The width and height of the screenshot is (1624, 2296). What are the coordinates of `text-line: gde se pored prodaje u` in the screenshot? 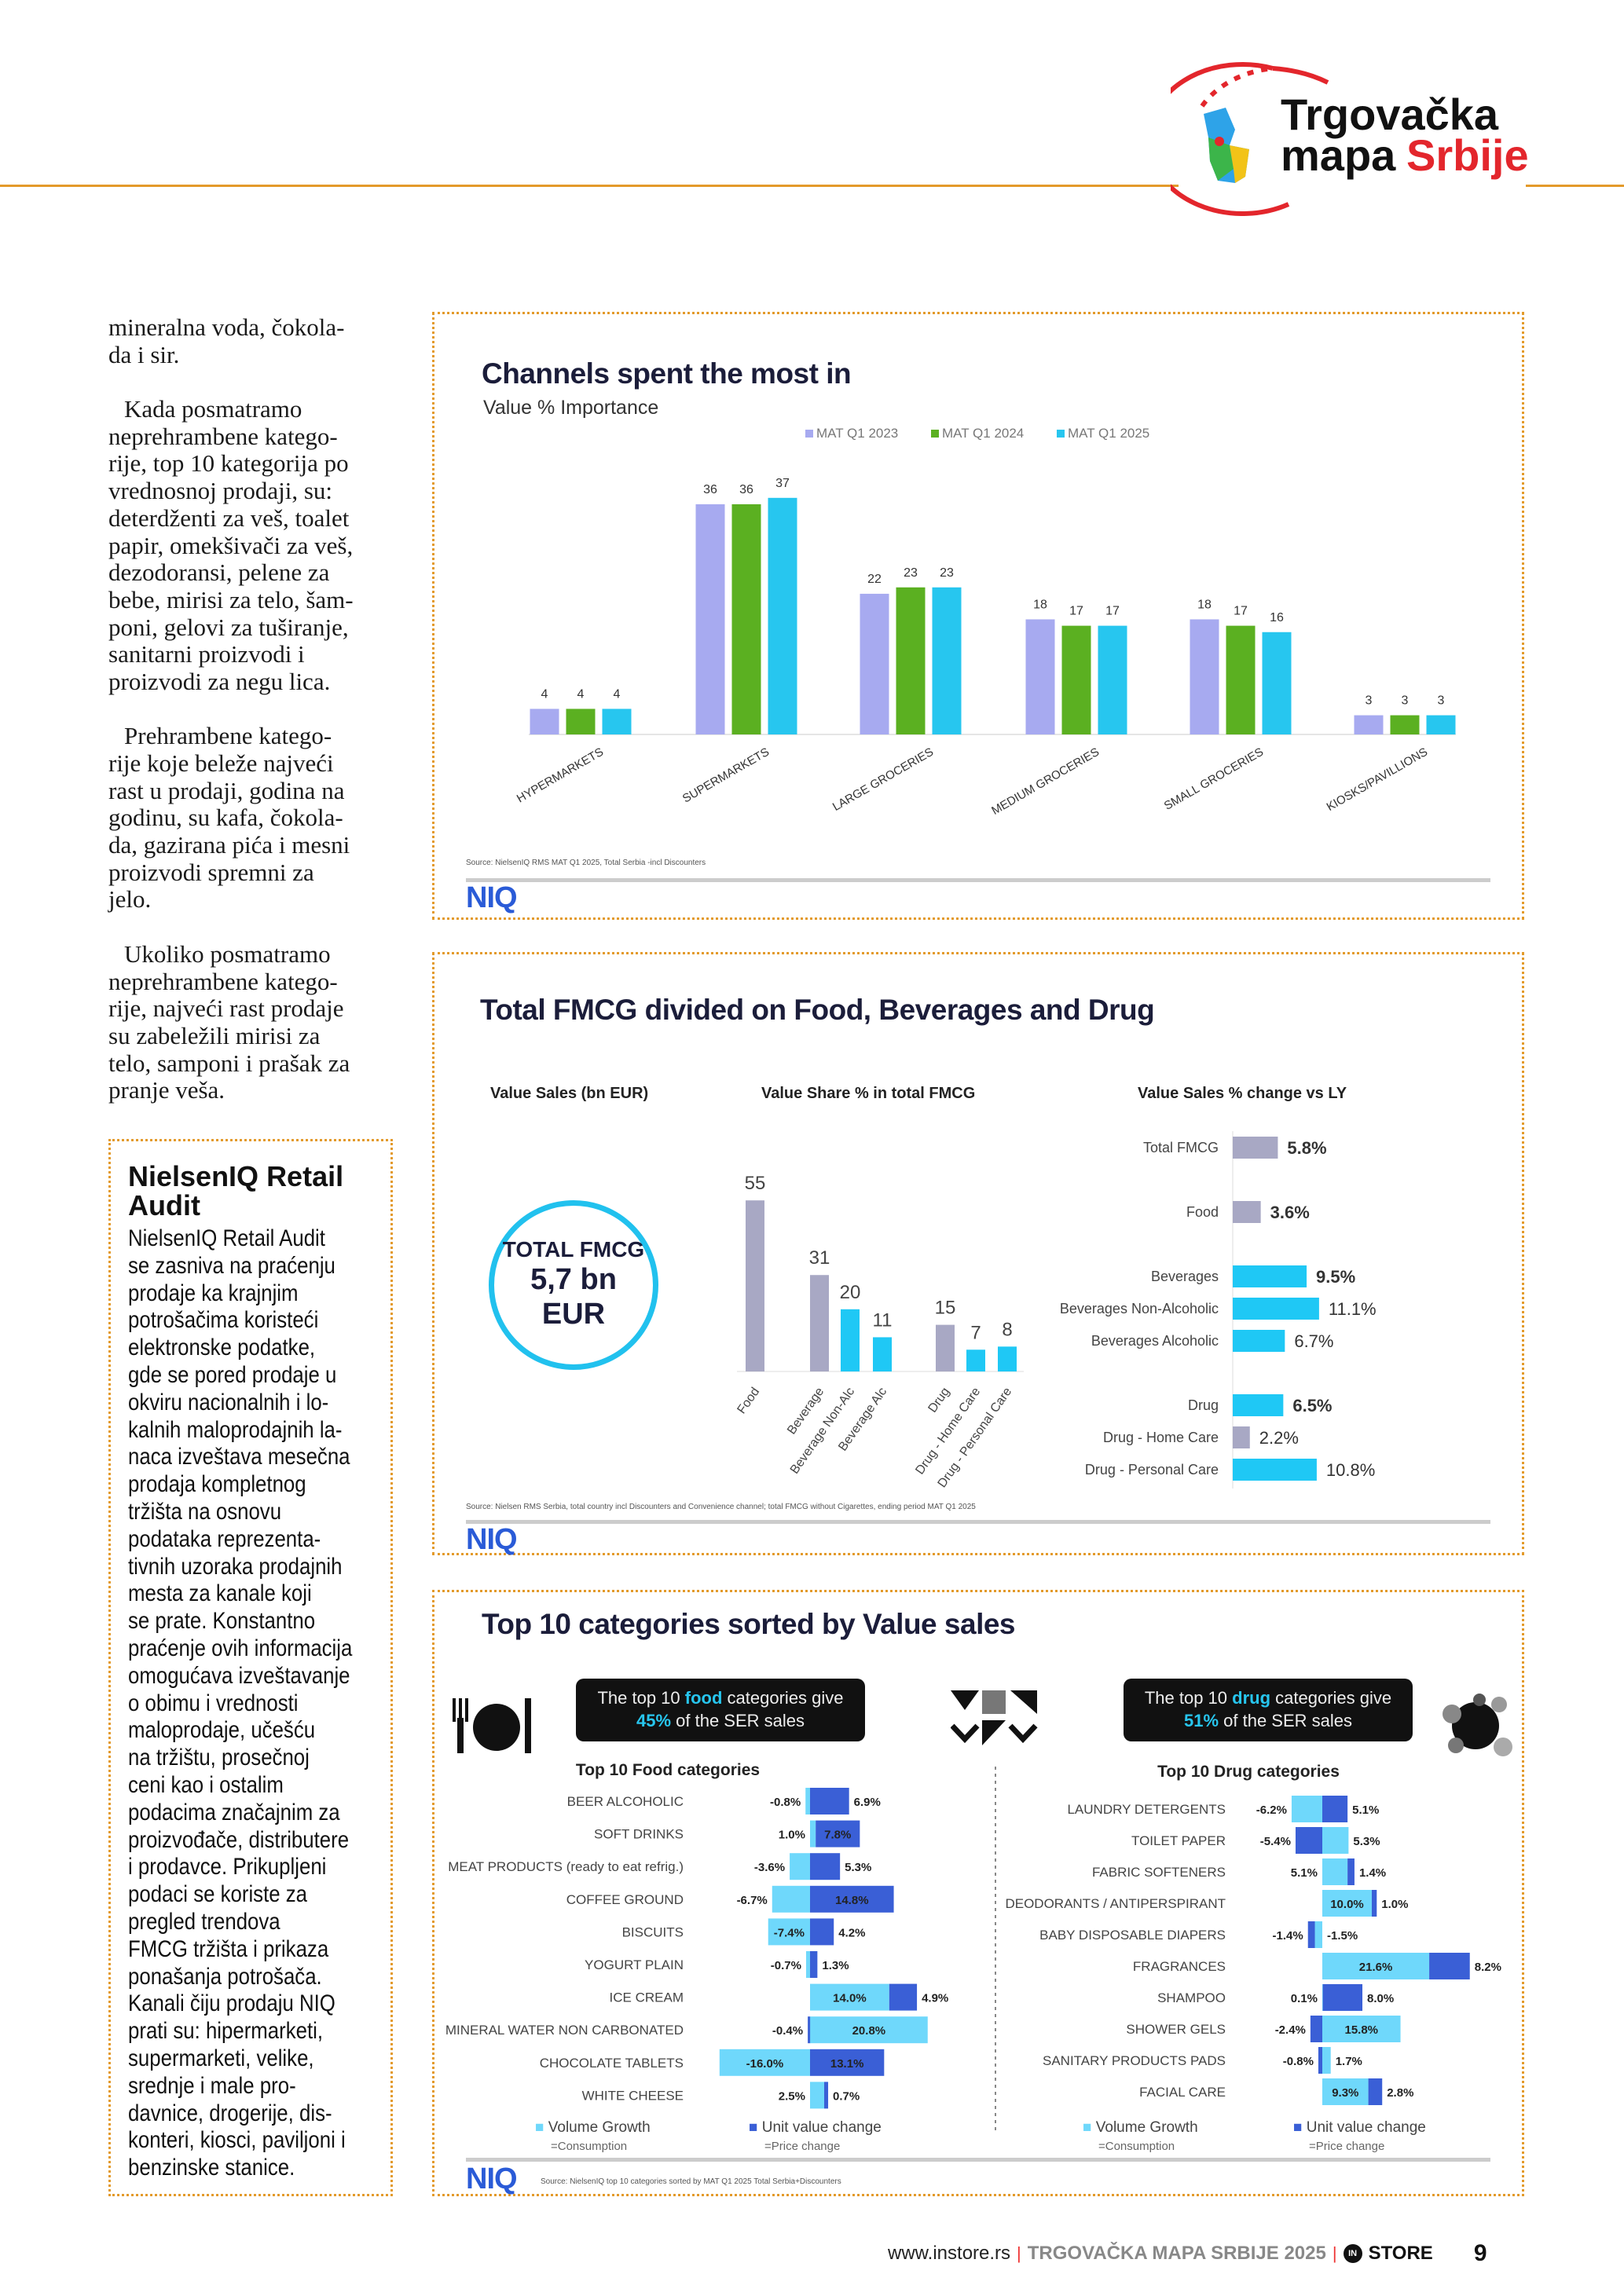 It's located at (232, 1374).